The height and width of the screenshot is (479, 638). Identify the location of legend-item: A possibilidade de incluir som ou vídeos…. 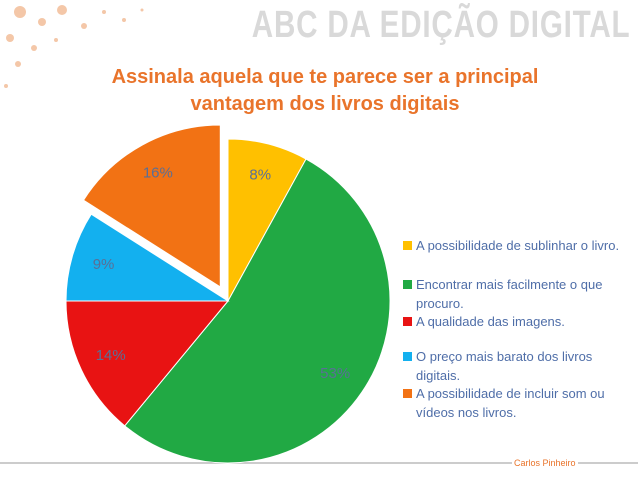
(515, 403).